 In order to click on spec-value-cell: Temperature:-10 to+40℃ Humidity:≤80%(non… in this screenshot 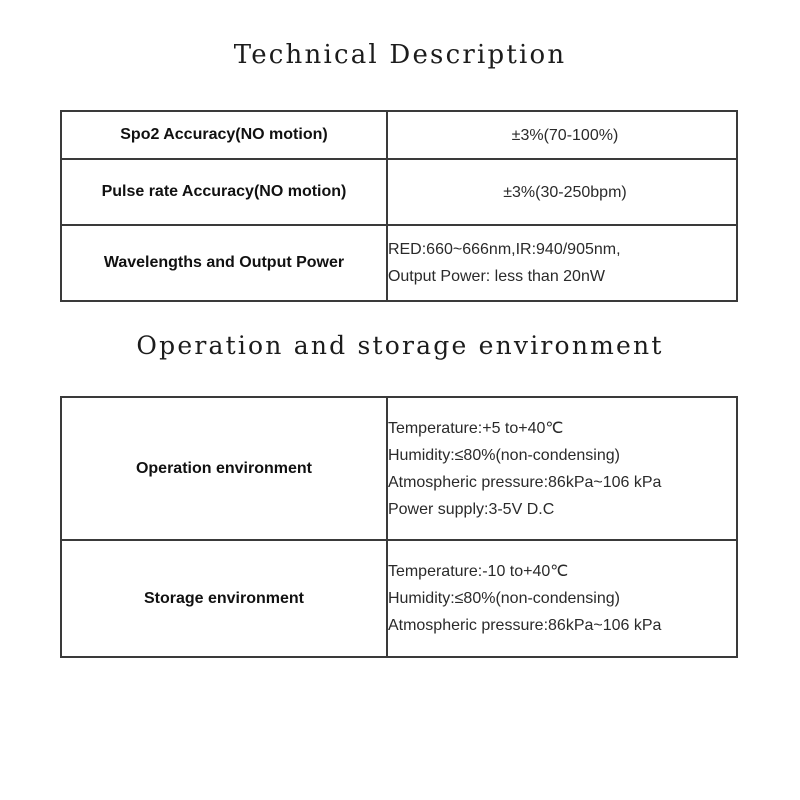, I will do `click(562, 598)`.